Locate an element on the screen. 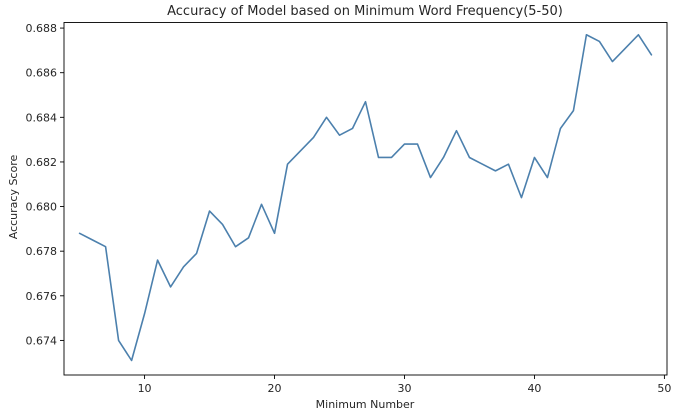 The width and height of the screenshot is (698, 418). y-tick-label: 0.680 is located at coordinates (42, 207).